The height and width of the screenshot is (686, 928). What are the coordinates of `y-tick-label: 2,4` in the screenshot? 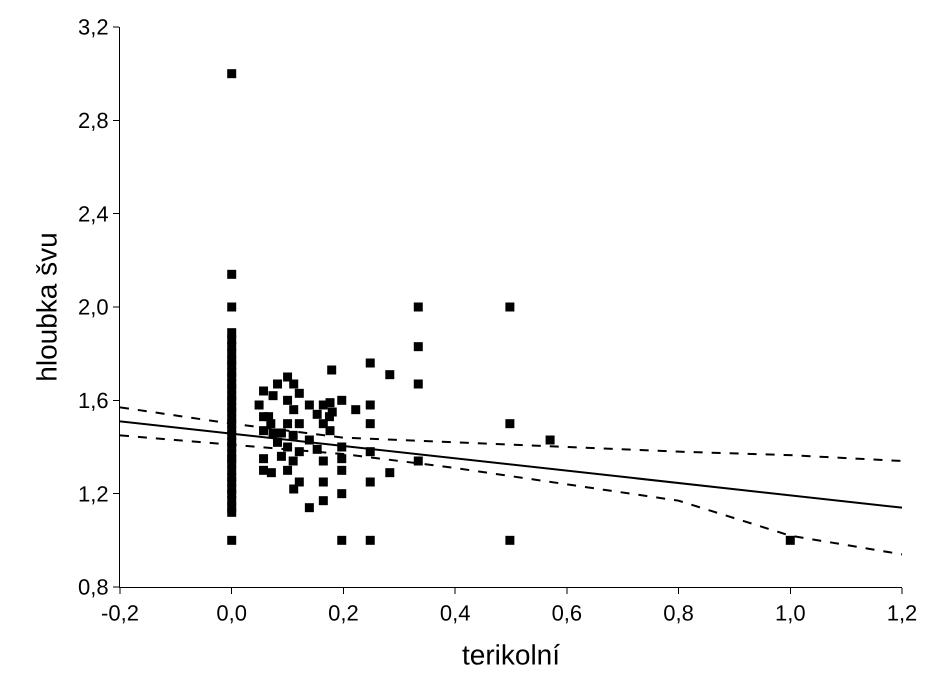 It's located at (93, 213).